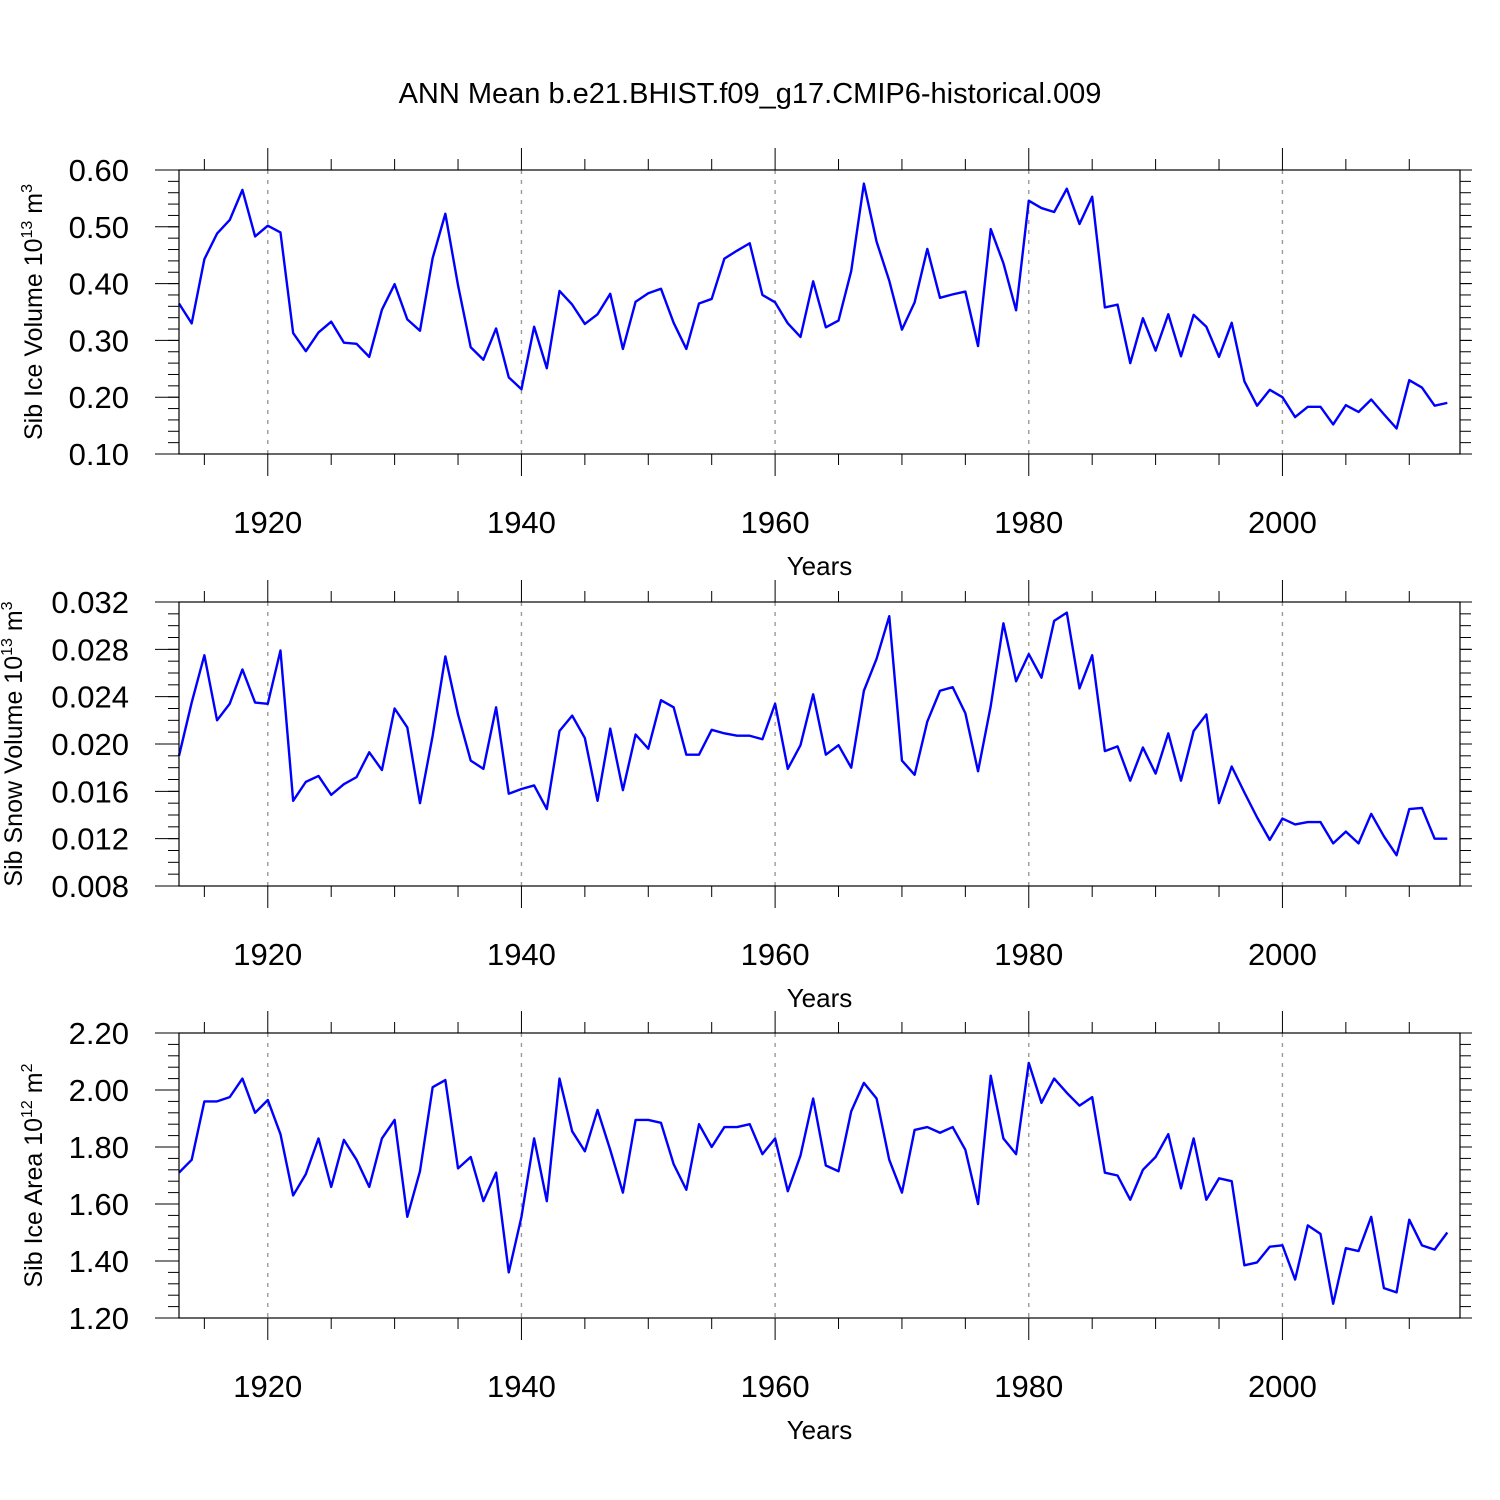  What do you see at coordinates (99, 1261) in the screenshot?
I see `y-tick-label: 1.40` at bounding box center [99, 1261].